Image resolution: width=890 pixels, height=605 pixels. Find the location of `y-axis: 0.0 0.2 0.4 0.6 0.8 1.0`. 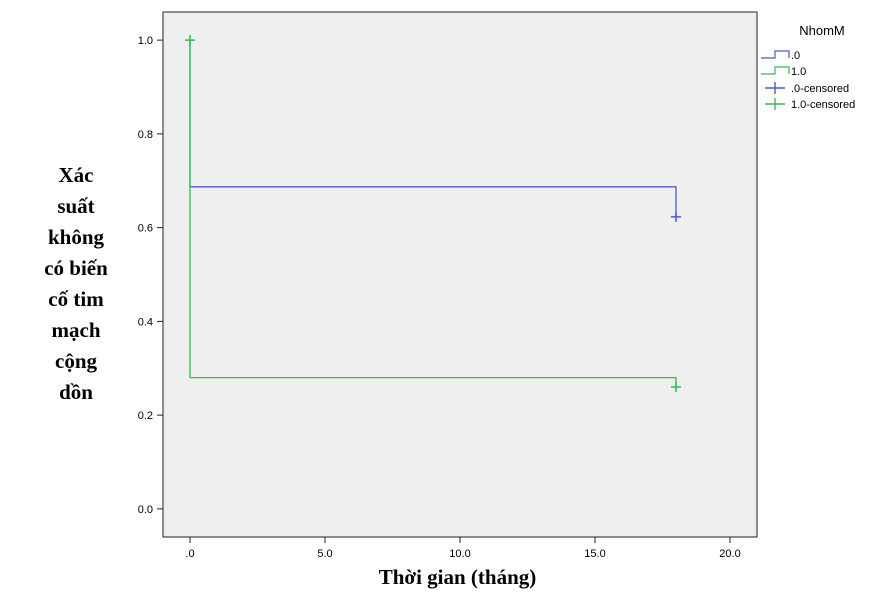

y-axis: 0.0 0.2 0.4 0.6 0.8 1.0 is located at coordinates (150, 275).